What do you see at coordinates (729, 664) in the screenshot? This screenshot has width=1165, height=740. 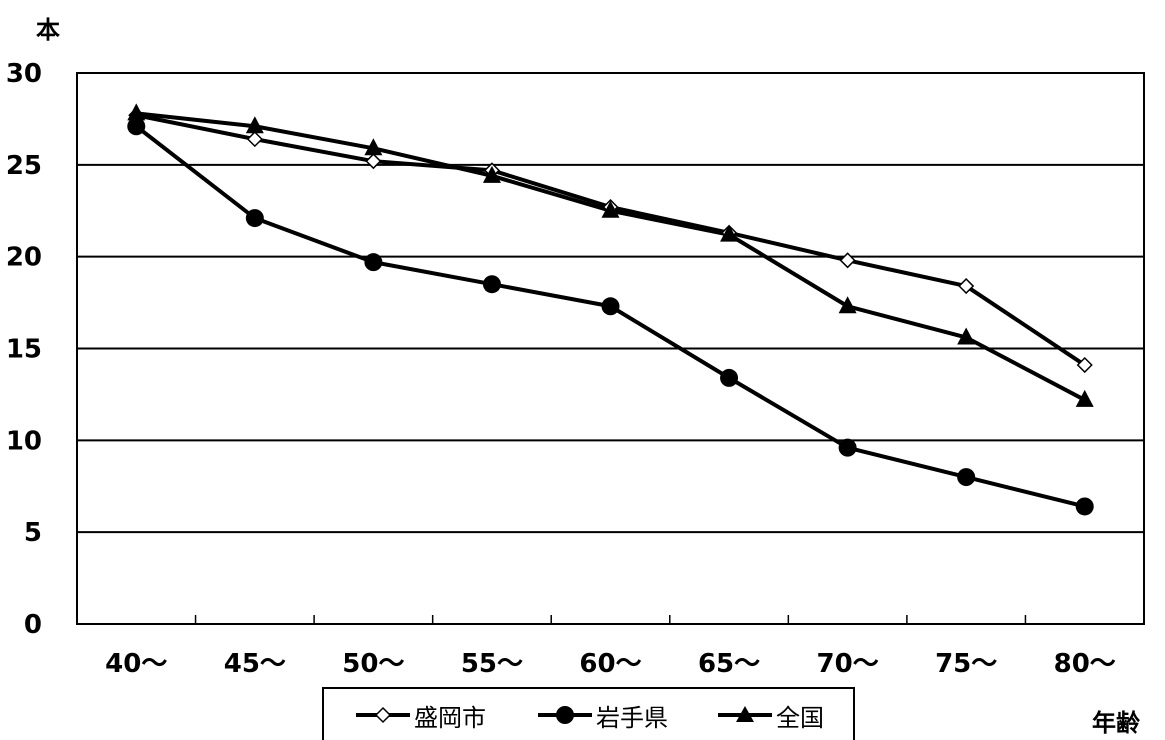 I see `x-tick-label: 65〜` at bounding box center [729, 664].